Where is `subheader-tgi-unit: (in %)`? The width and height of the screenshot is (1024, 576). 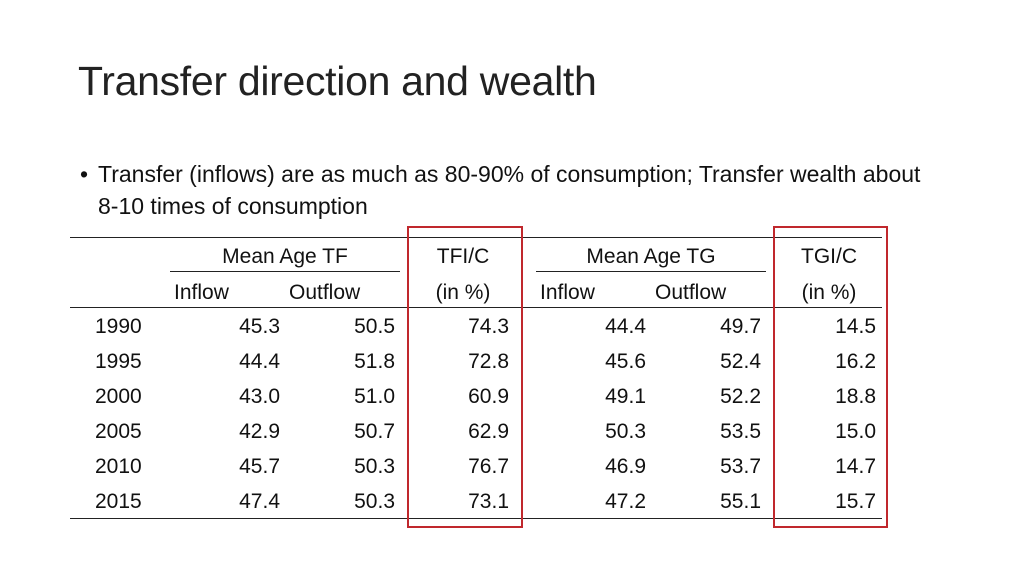 subheader-tgi-unit: (in %) is located at coordinates (829, 292).